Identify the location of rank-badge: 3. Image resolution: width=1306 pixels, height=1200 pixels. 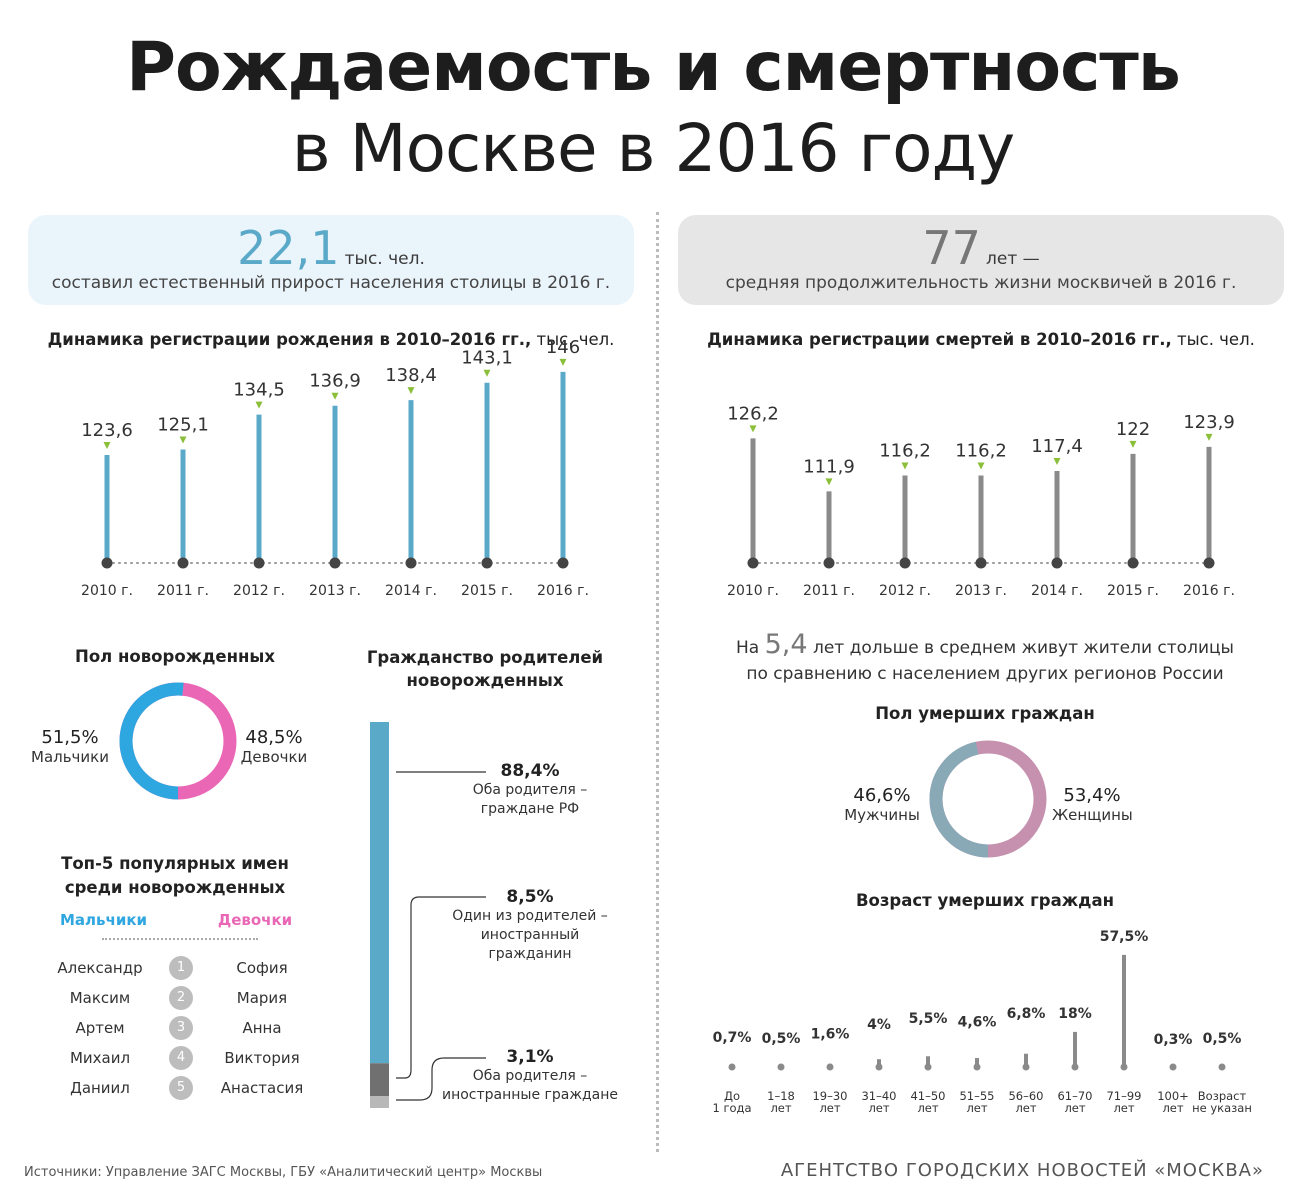
(181, 1028).